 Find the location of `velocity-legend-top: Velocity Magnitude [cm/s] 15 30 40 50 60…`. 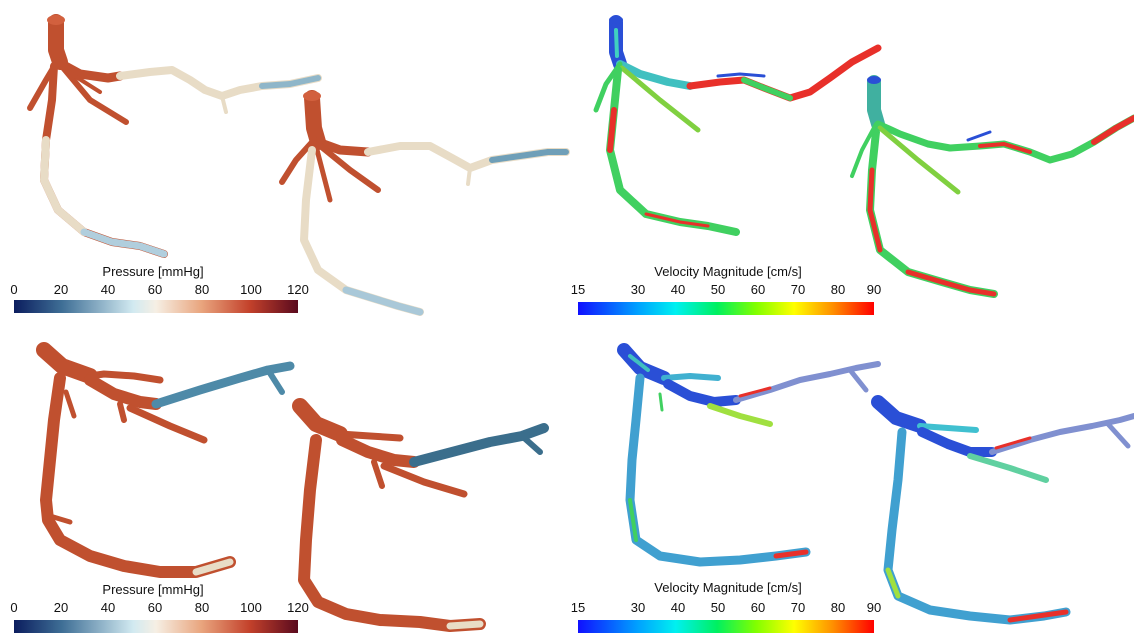

velocity-legend-top: Velocity Magnitude [cm/s] 15 30 40 50 60… is located at coordinates (726, 289).